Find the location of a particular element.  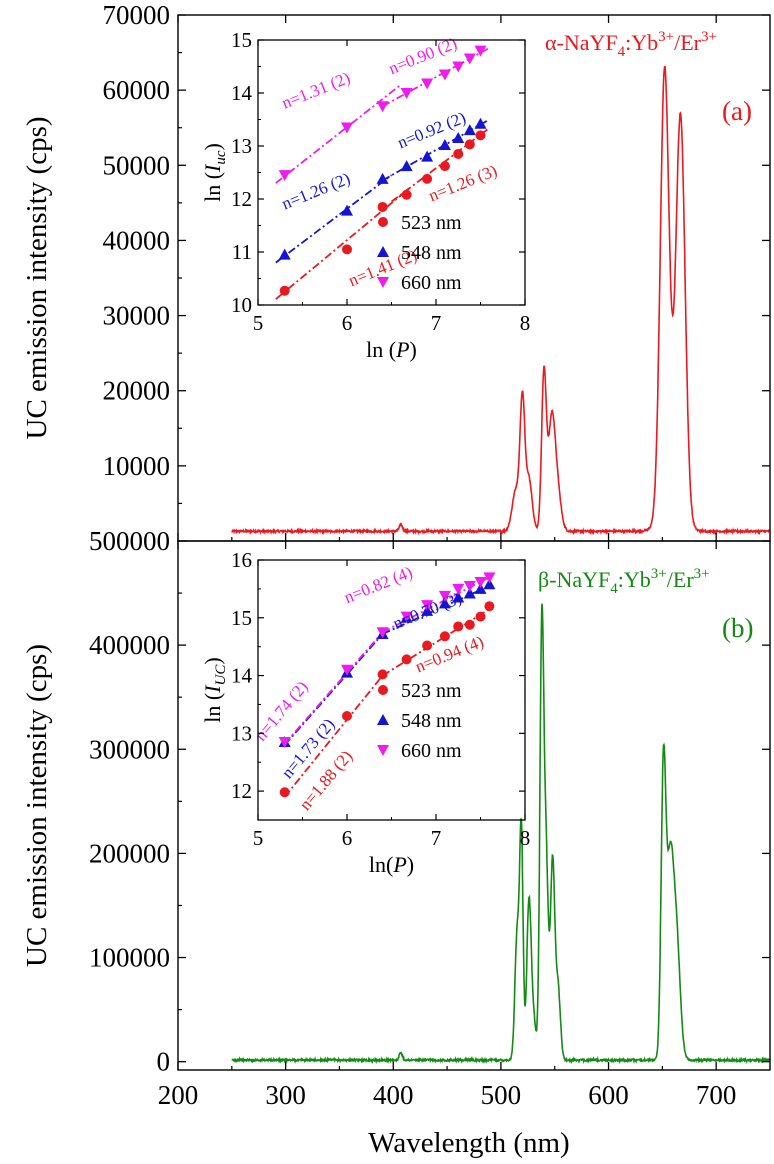

fit-annotation: n=1.74 (2) is located at coordinates (281, 710).